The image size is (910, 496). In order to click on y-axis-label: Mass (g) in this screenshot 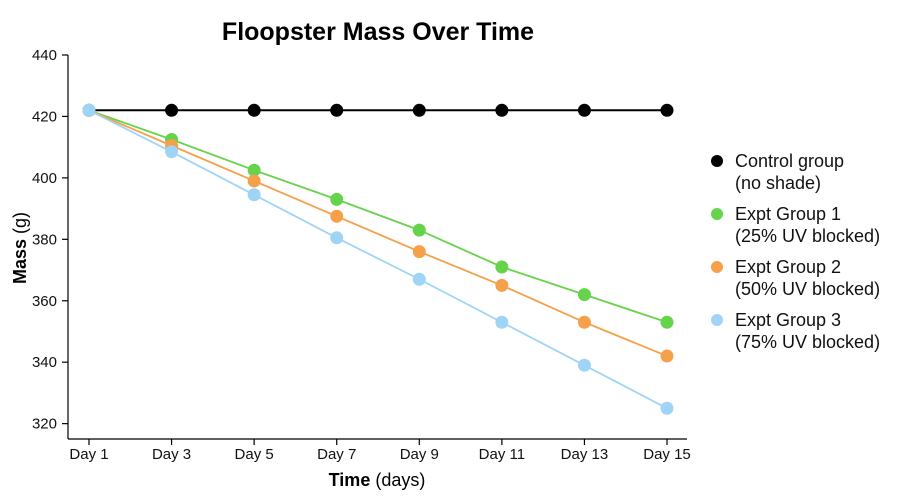, I will do `click(20, 248)`.